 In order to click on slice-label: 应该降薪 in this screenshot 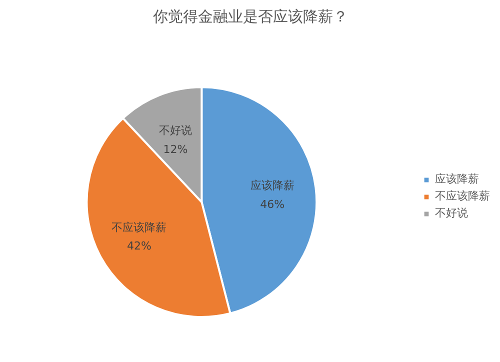, I will do `click(272, 185)`.